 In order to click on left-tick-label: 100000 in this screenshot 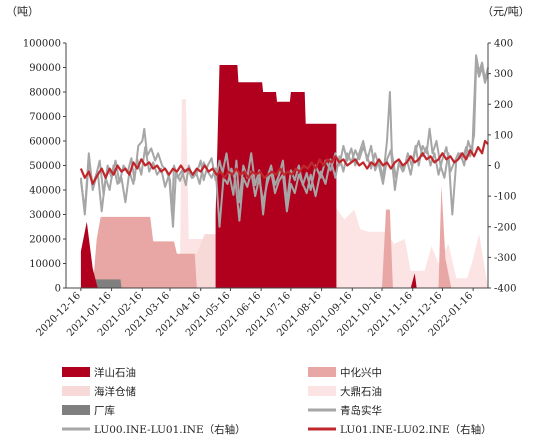, I will do `click(42, 44)`.